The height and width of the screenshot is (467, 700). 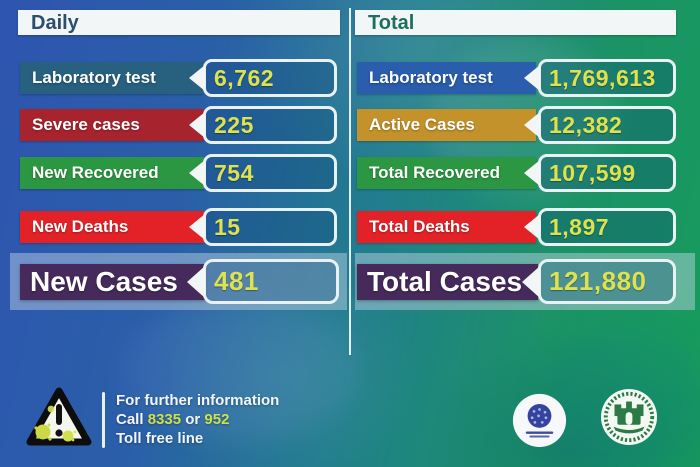 I want to click on column-divider, so click(x=350, y=181).